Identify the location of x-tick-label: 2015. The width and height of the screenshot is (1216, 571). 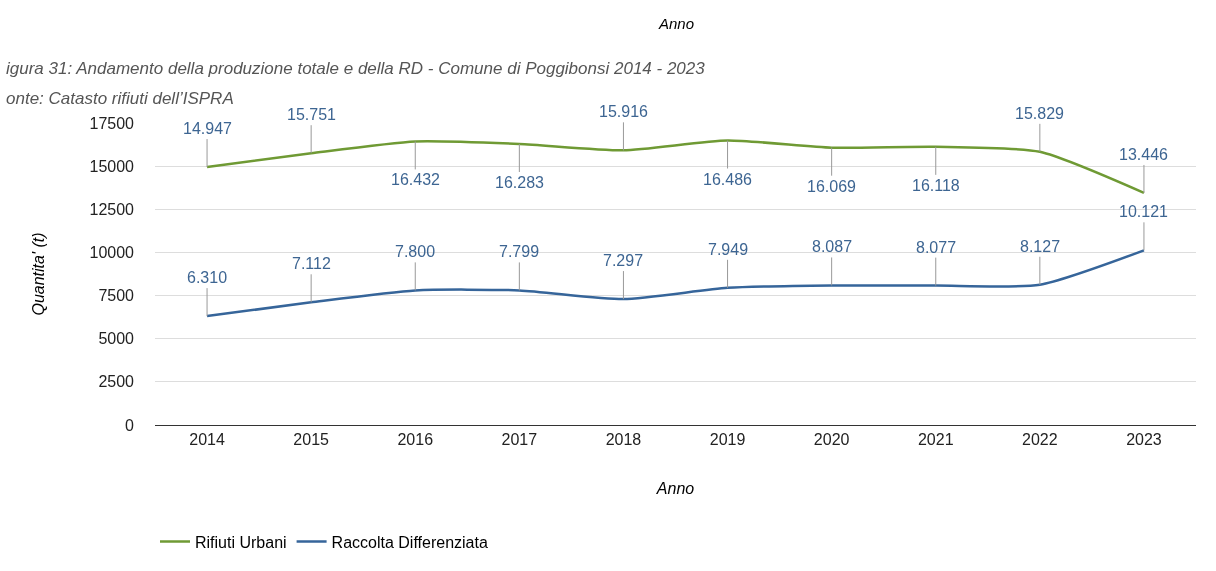
(311, 440).